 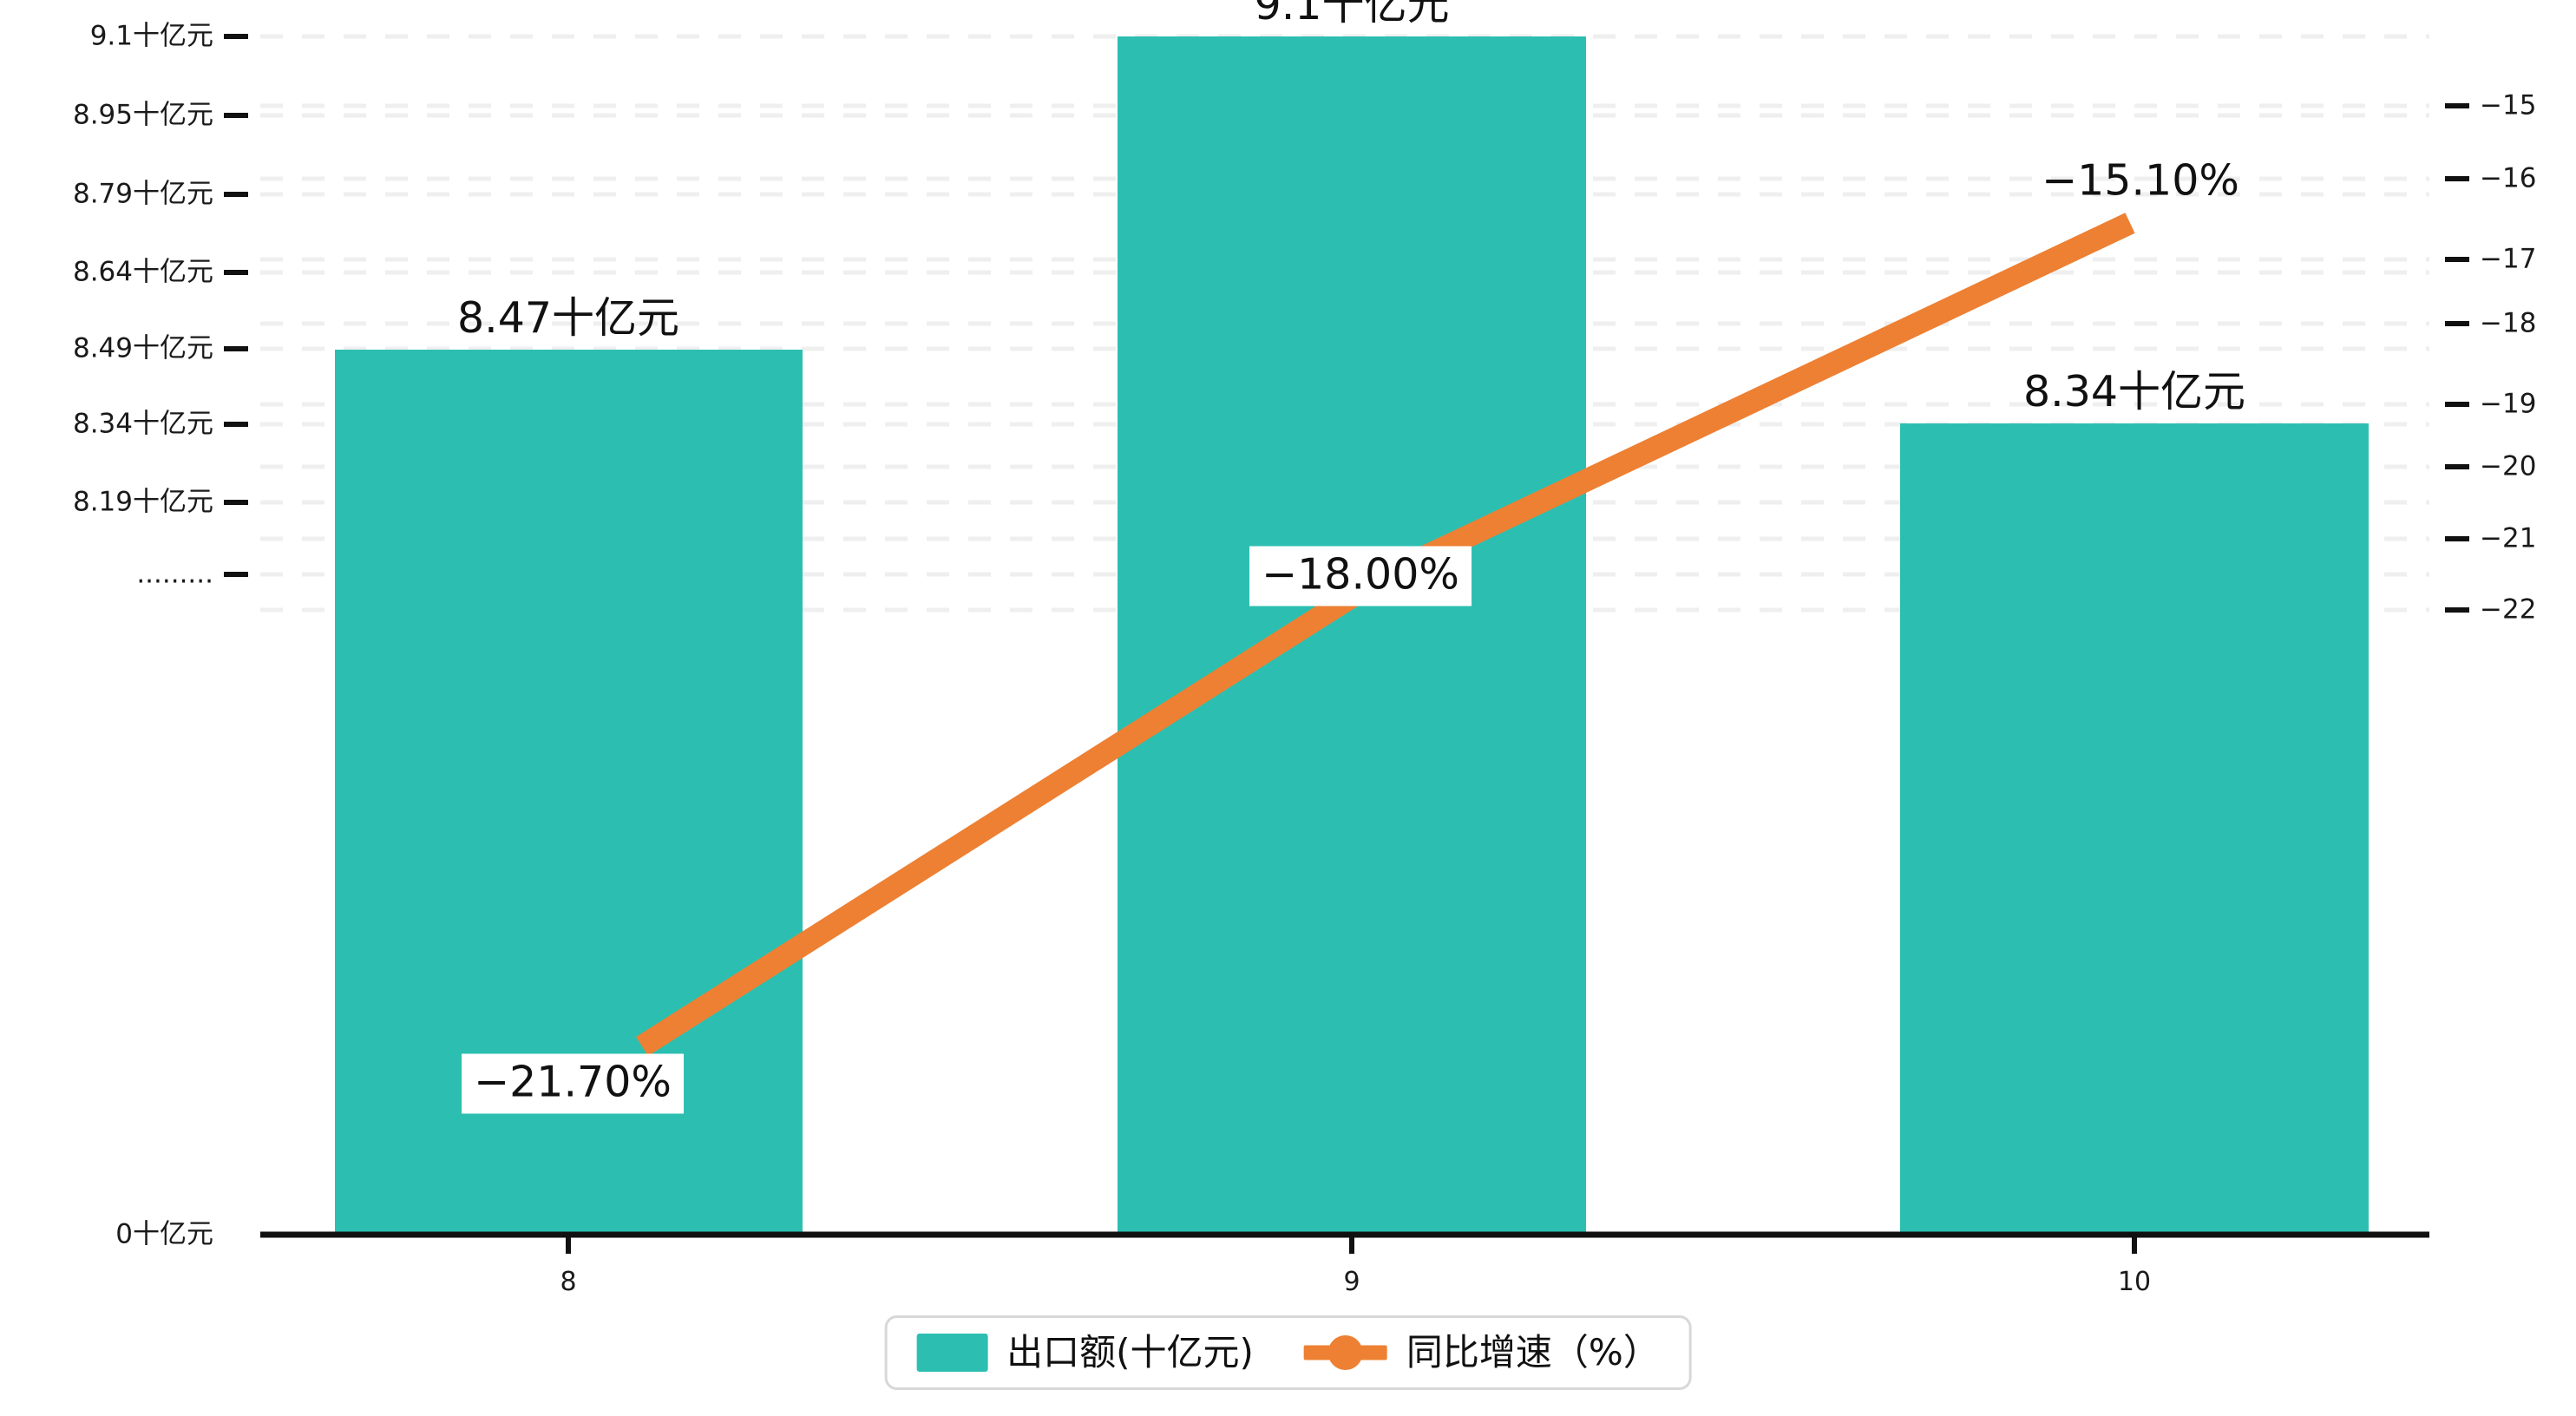 What do you see at coordinates (142, 272) in the screenshot?
I see `left-axis-tick-label-3: 8.64十亿元` at bounding box center [142, 272].